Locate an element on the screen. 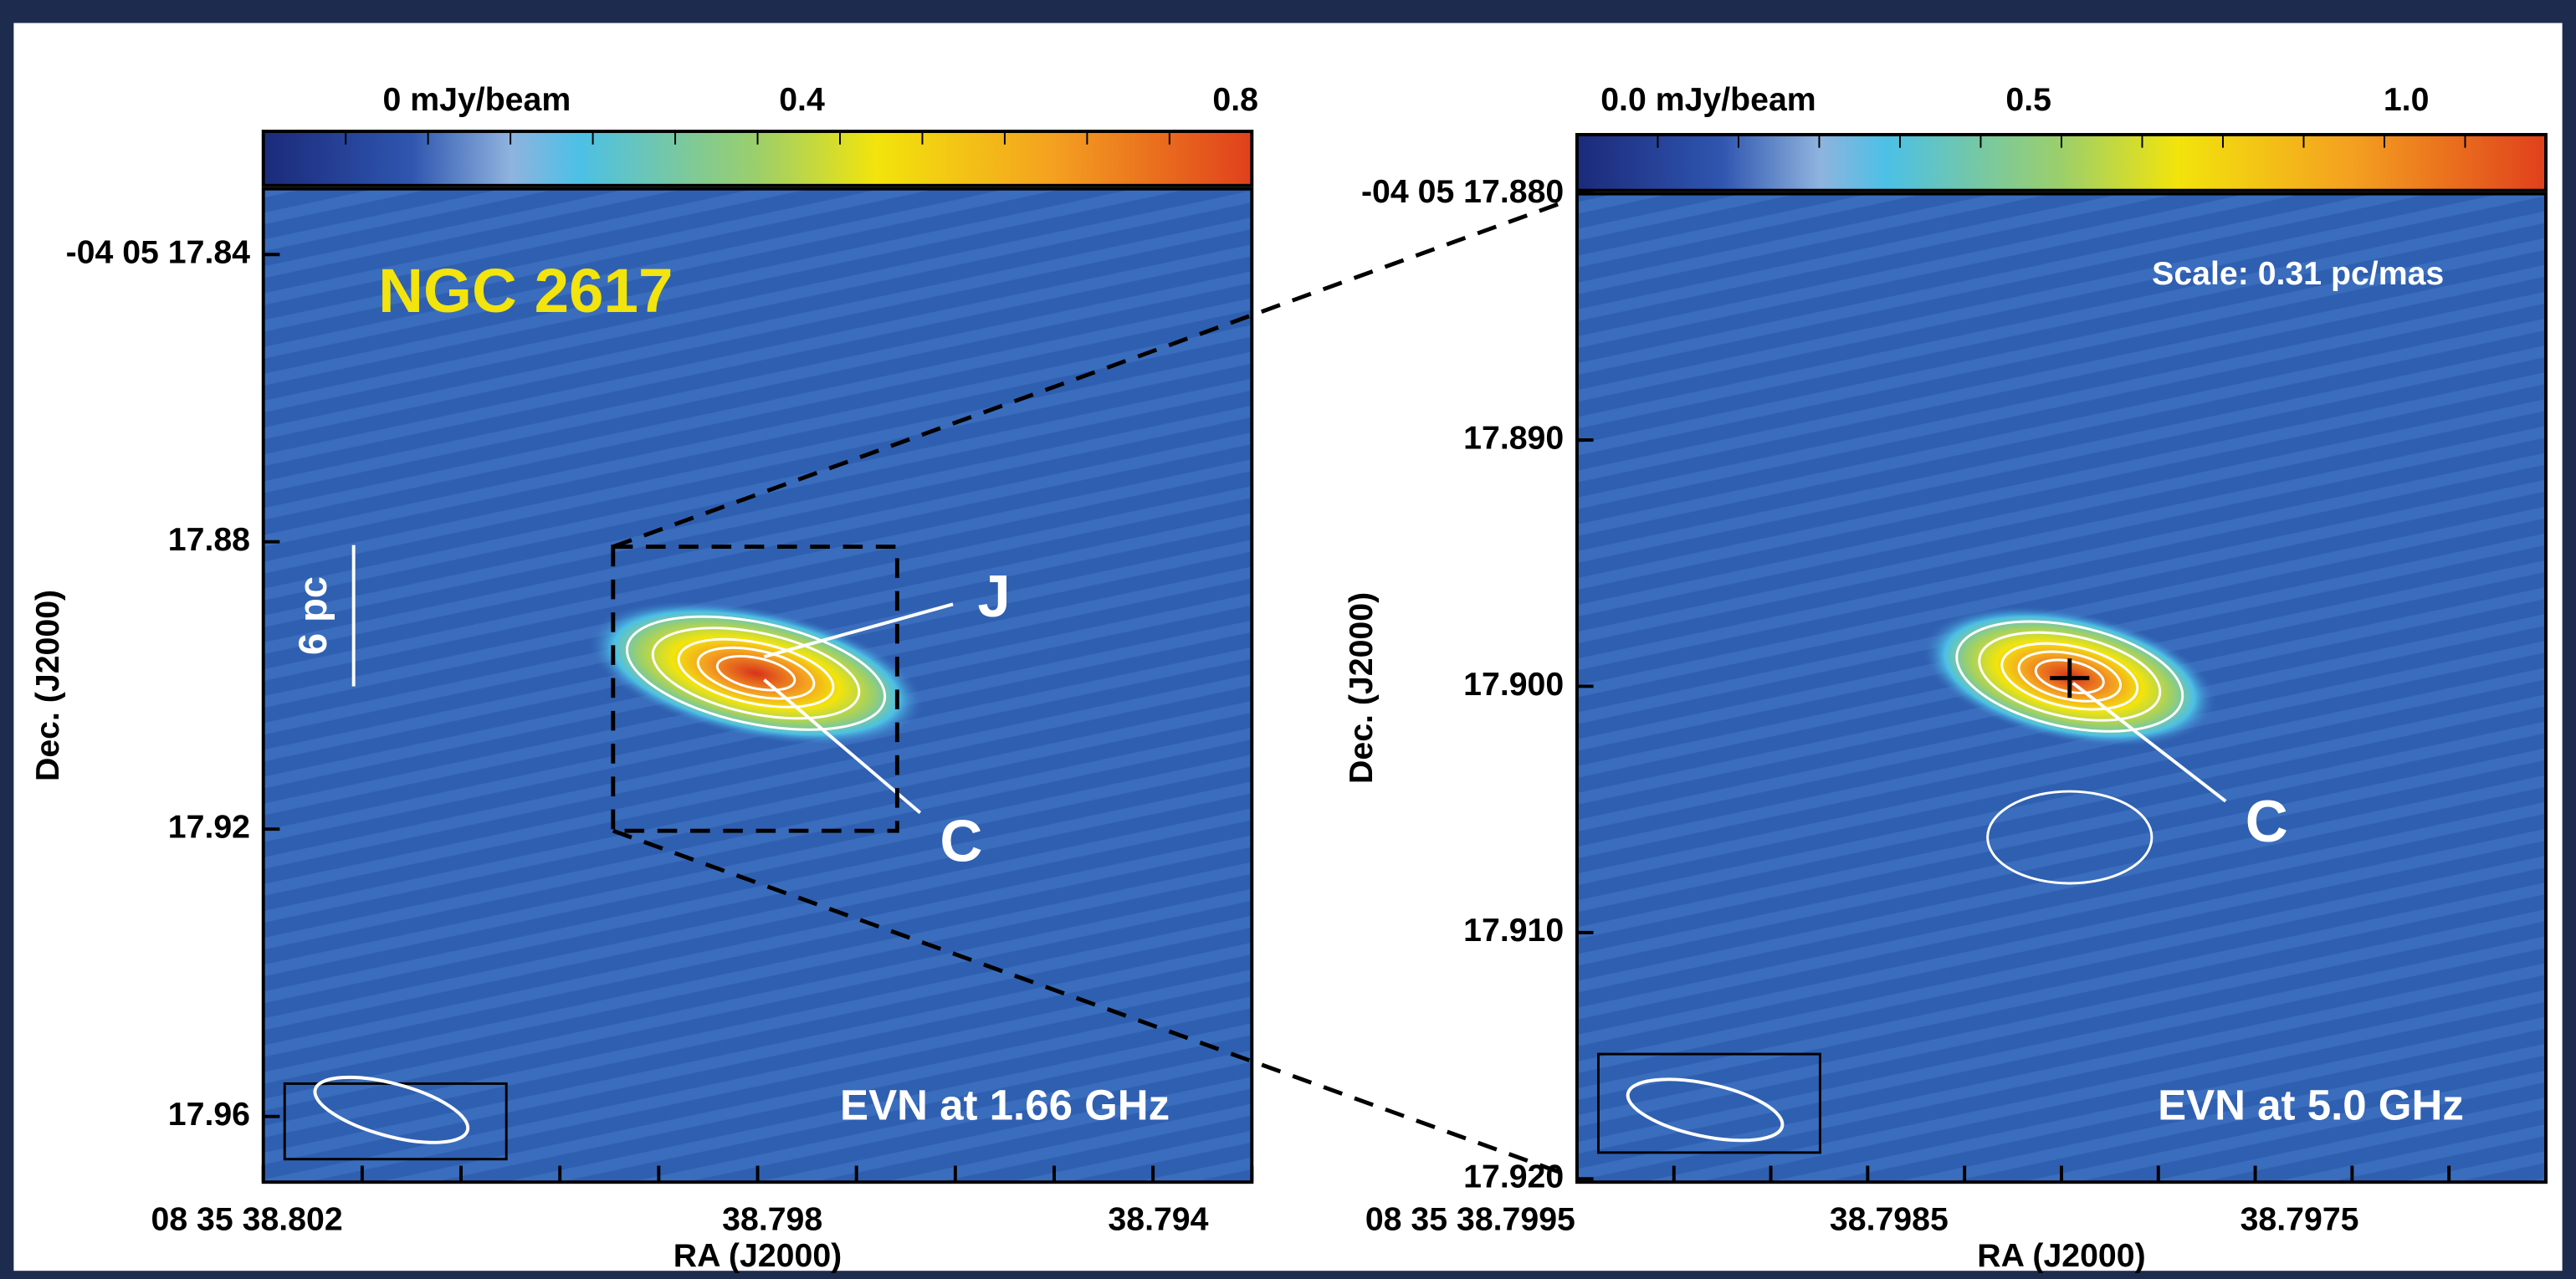 This screenshot has width=2576, height=1279. colorbar-label: 0.0 mJy/beam is located at coordinates (1708, 99).